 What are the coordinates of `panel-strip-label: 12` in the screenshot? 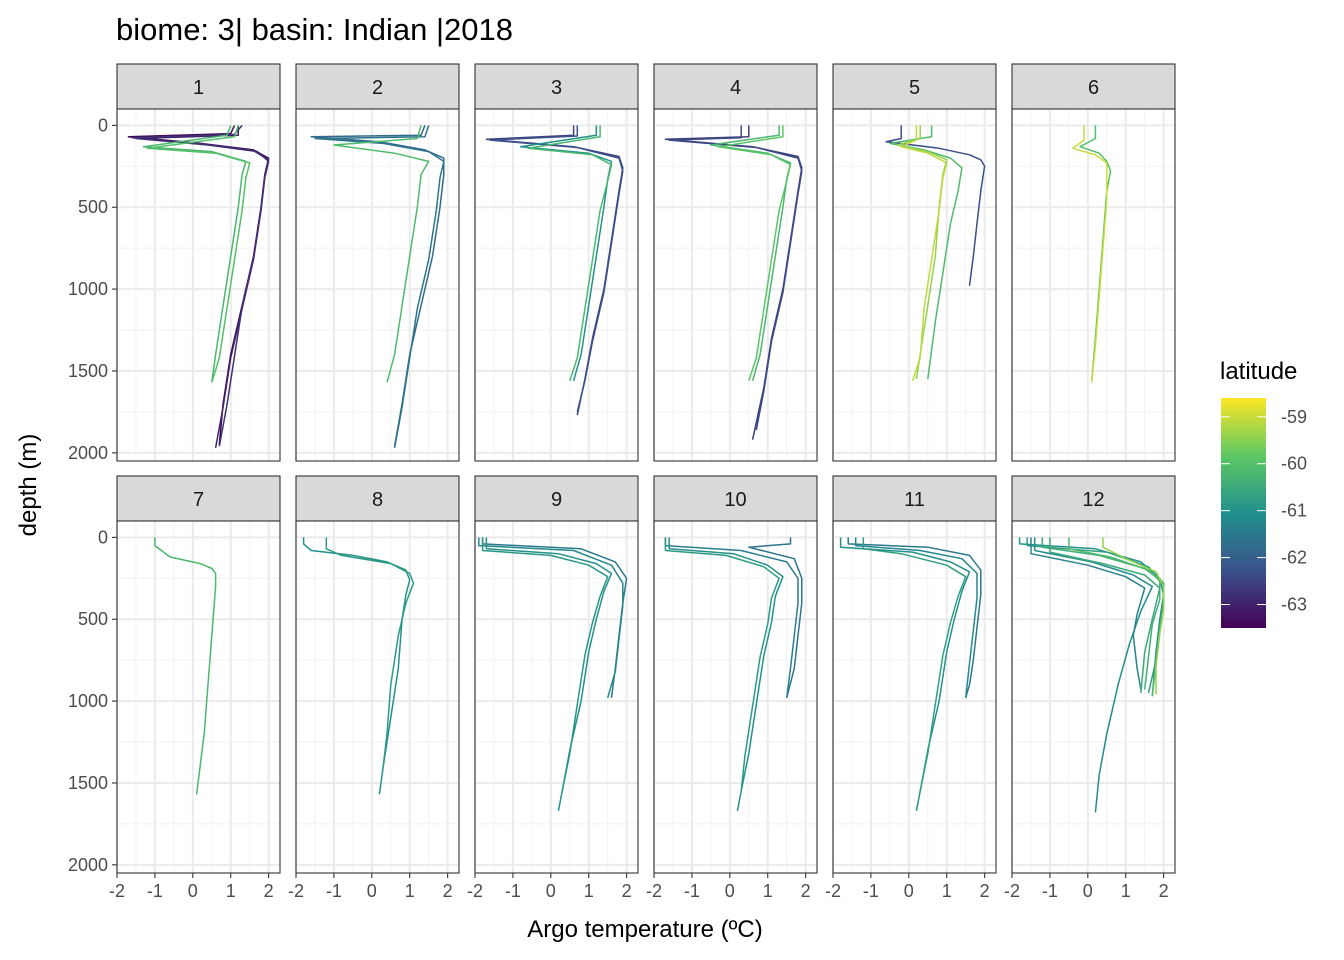 It's located at (1093, 500).